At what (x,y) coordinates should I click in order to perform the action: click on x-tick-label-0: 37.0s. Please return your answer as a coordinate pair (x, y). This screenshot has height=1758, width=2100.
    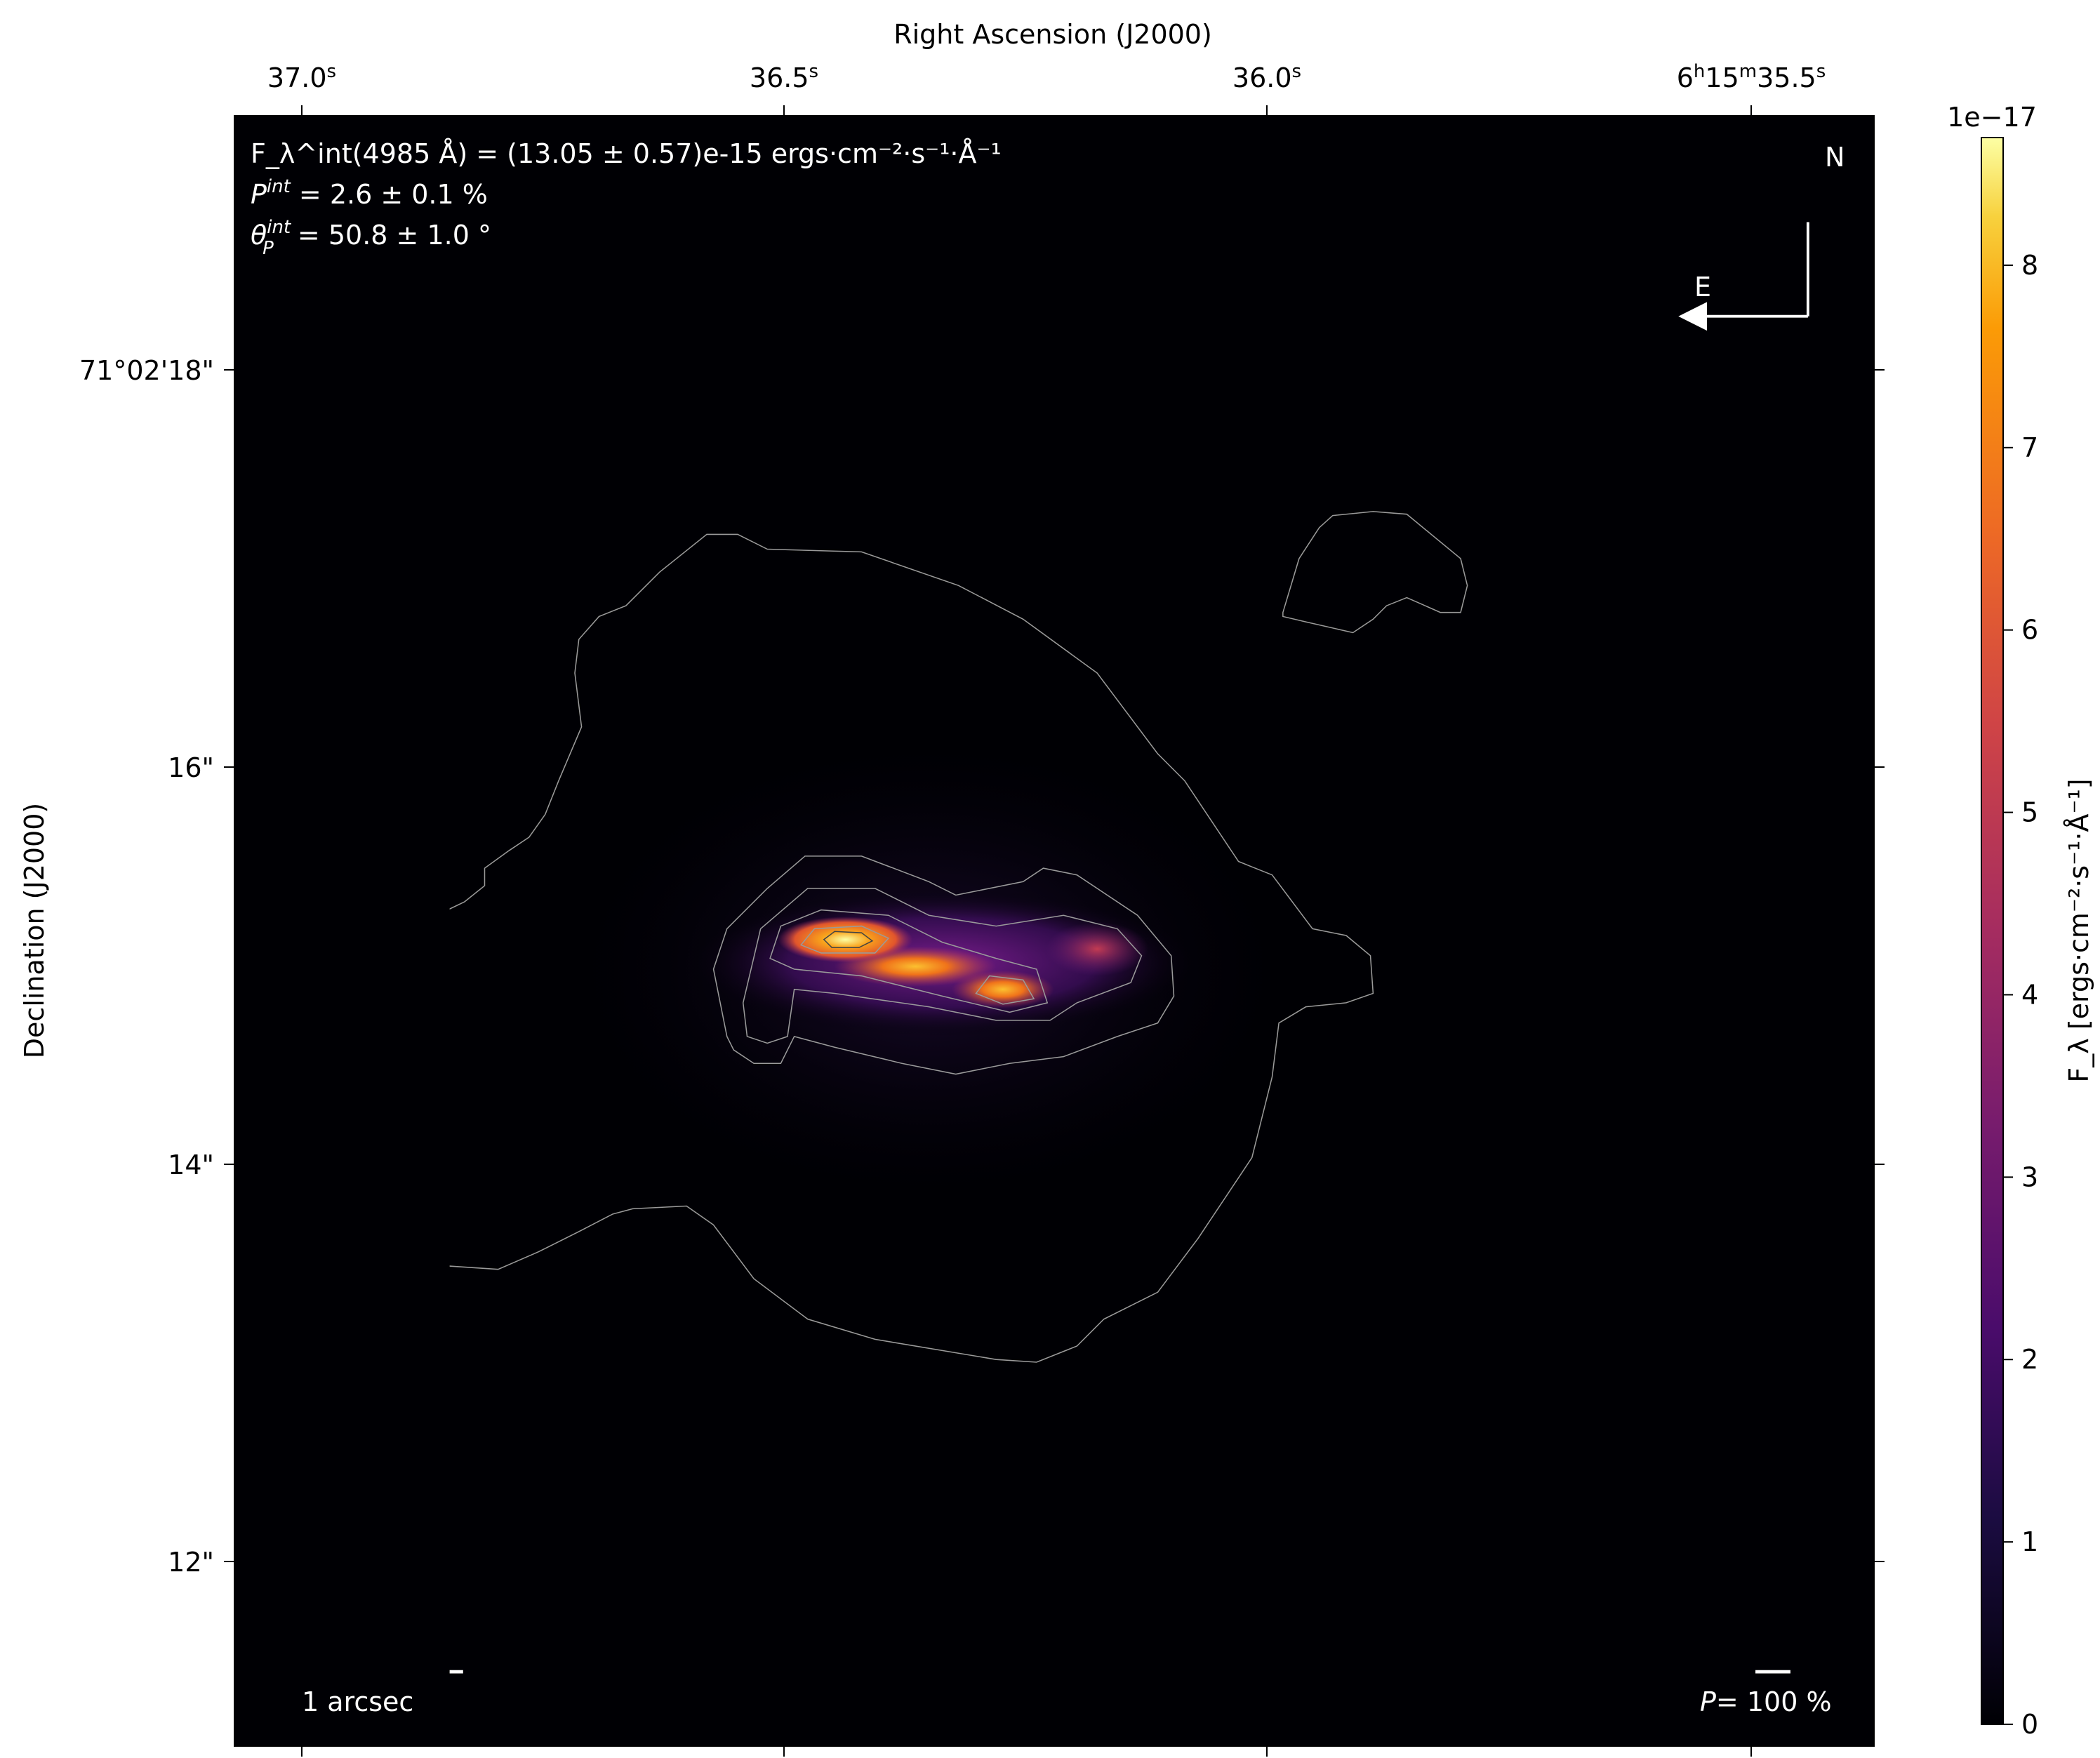
    Looking at the image, I should click on (301, 77).